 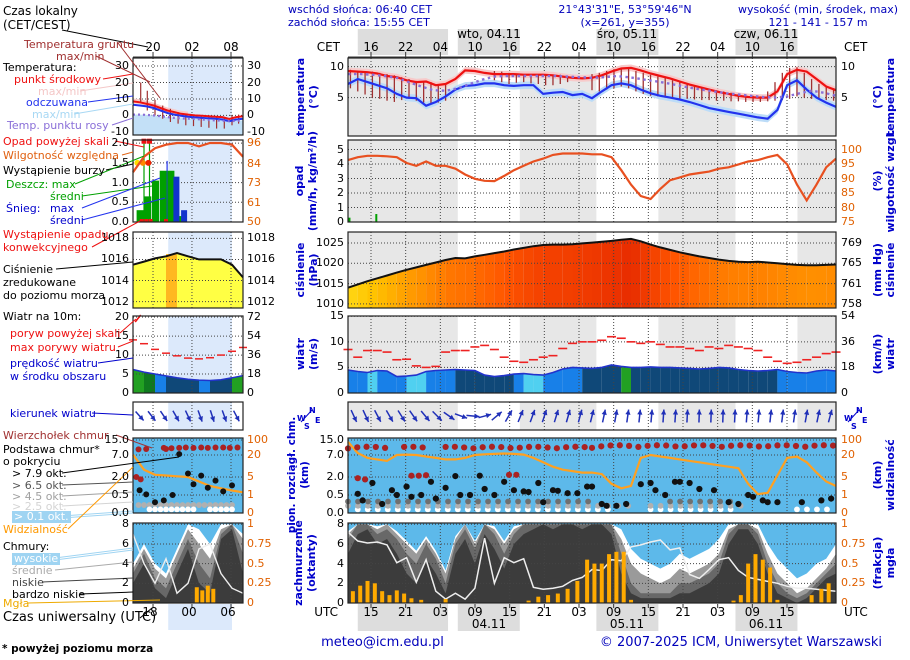 I want to click on day-label: wto, 04.11, so click(x=489, y=34).